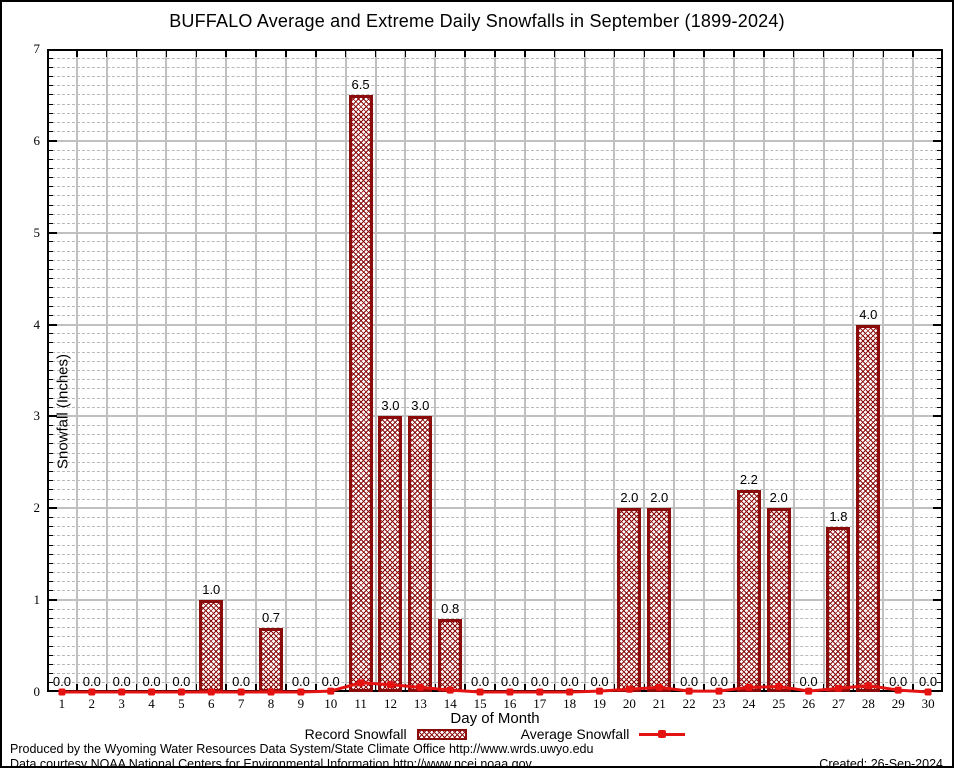 Image resolution: width=954 pixels, height=768 pixels. Describe the element at coordinates (331, 703) in the screenshot. I see `x-tick-label: 10` at that location.